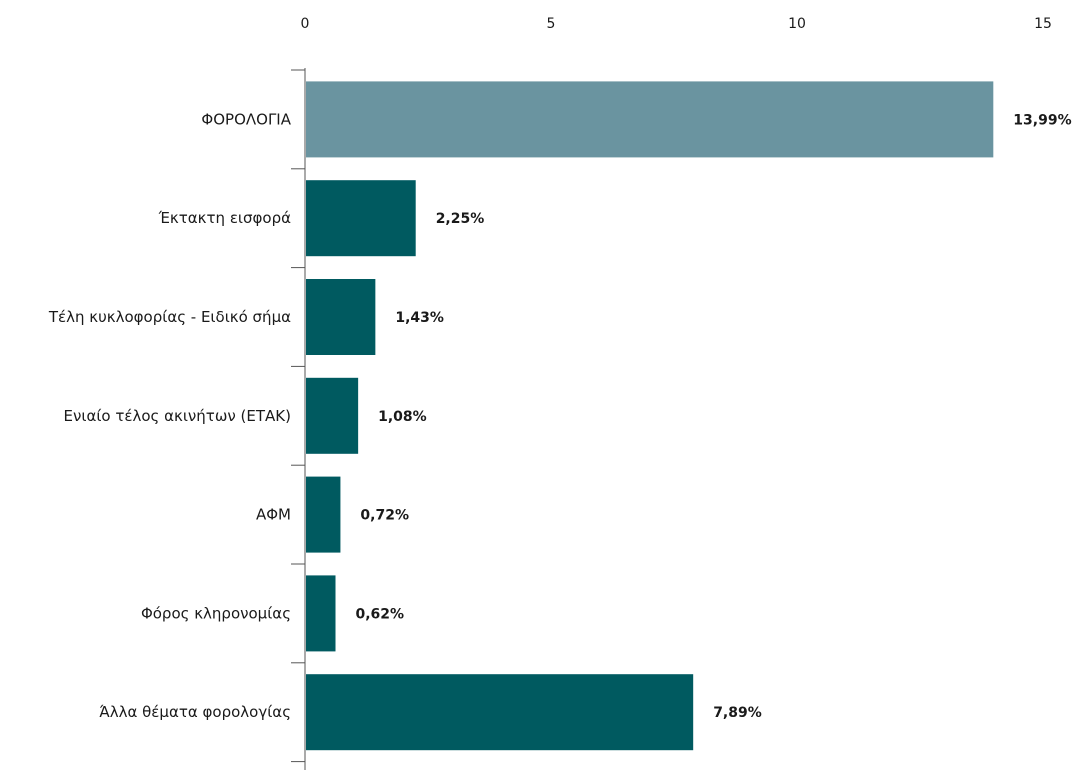  Describe the element at coordinates (402, 417) in the screenshot. I see `value-label: 1,08%` at that location.